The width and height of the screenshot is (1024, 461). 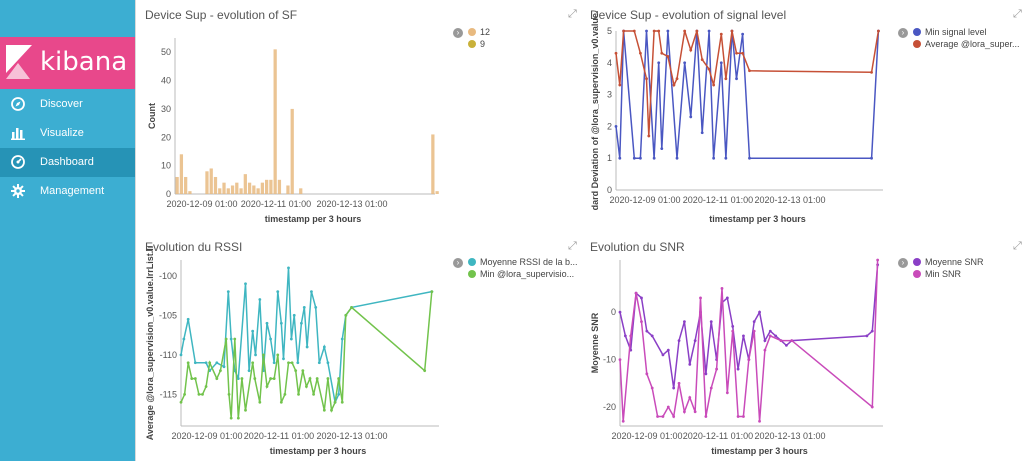 What do you see at coordinates (67, 133) in the screenshot?
I see `nav-item-visualize: Visualize` at bounding box center [67, 133].